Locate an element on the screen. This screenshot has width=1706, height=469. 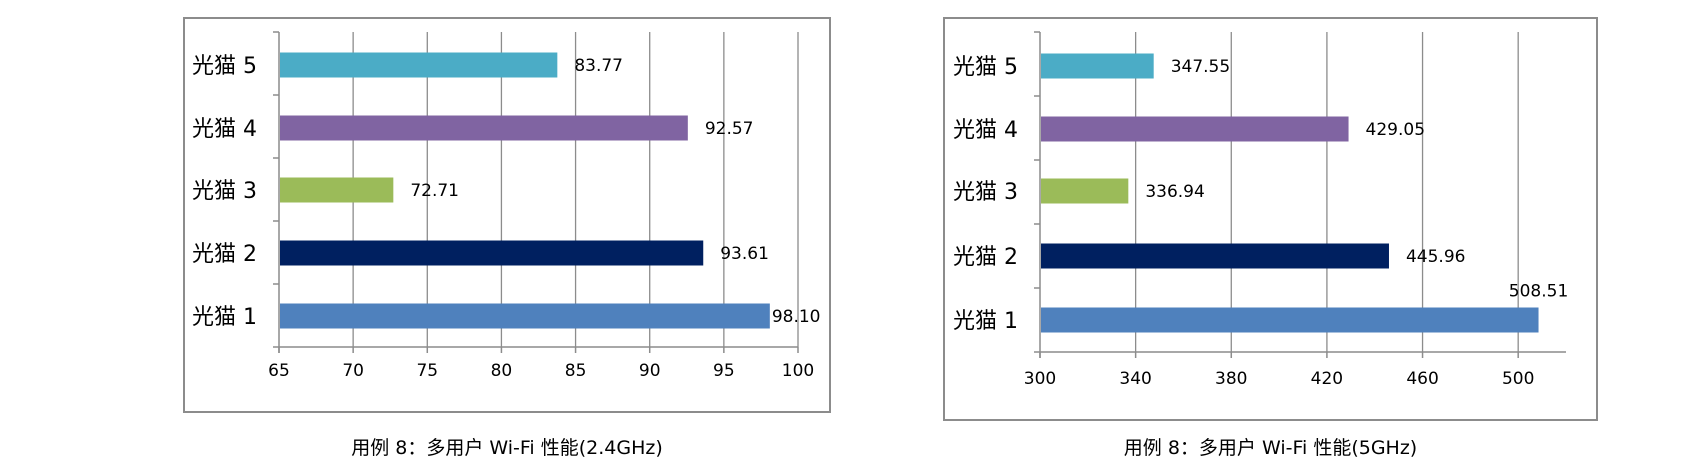
data-label: 98.10 is located at coordinates (796, 317).